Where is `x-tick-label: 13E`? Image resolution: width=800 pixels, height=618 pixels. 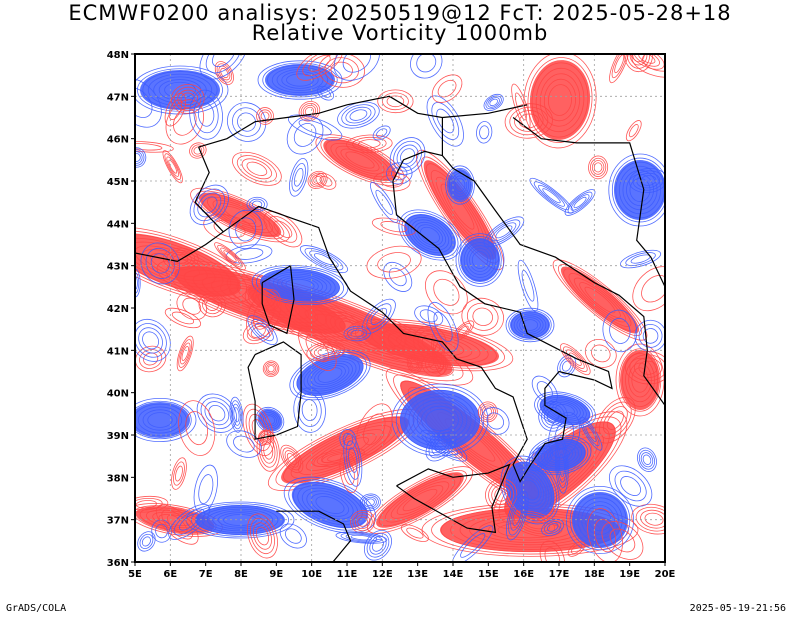
x-tick-label: 13E is located at coordinates (417, 574).